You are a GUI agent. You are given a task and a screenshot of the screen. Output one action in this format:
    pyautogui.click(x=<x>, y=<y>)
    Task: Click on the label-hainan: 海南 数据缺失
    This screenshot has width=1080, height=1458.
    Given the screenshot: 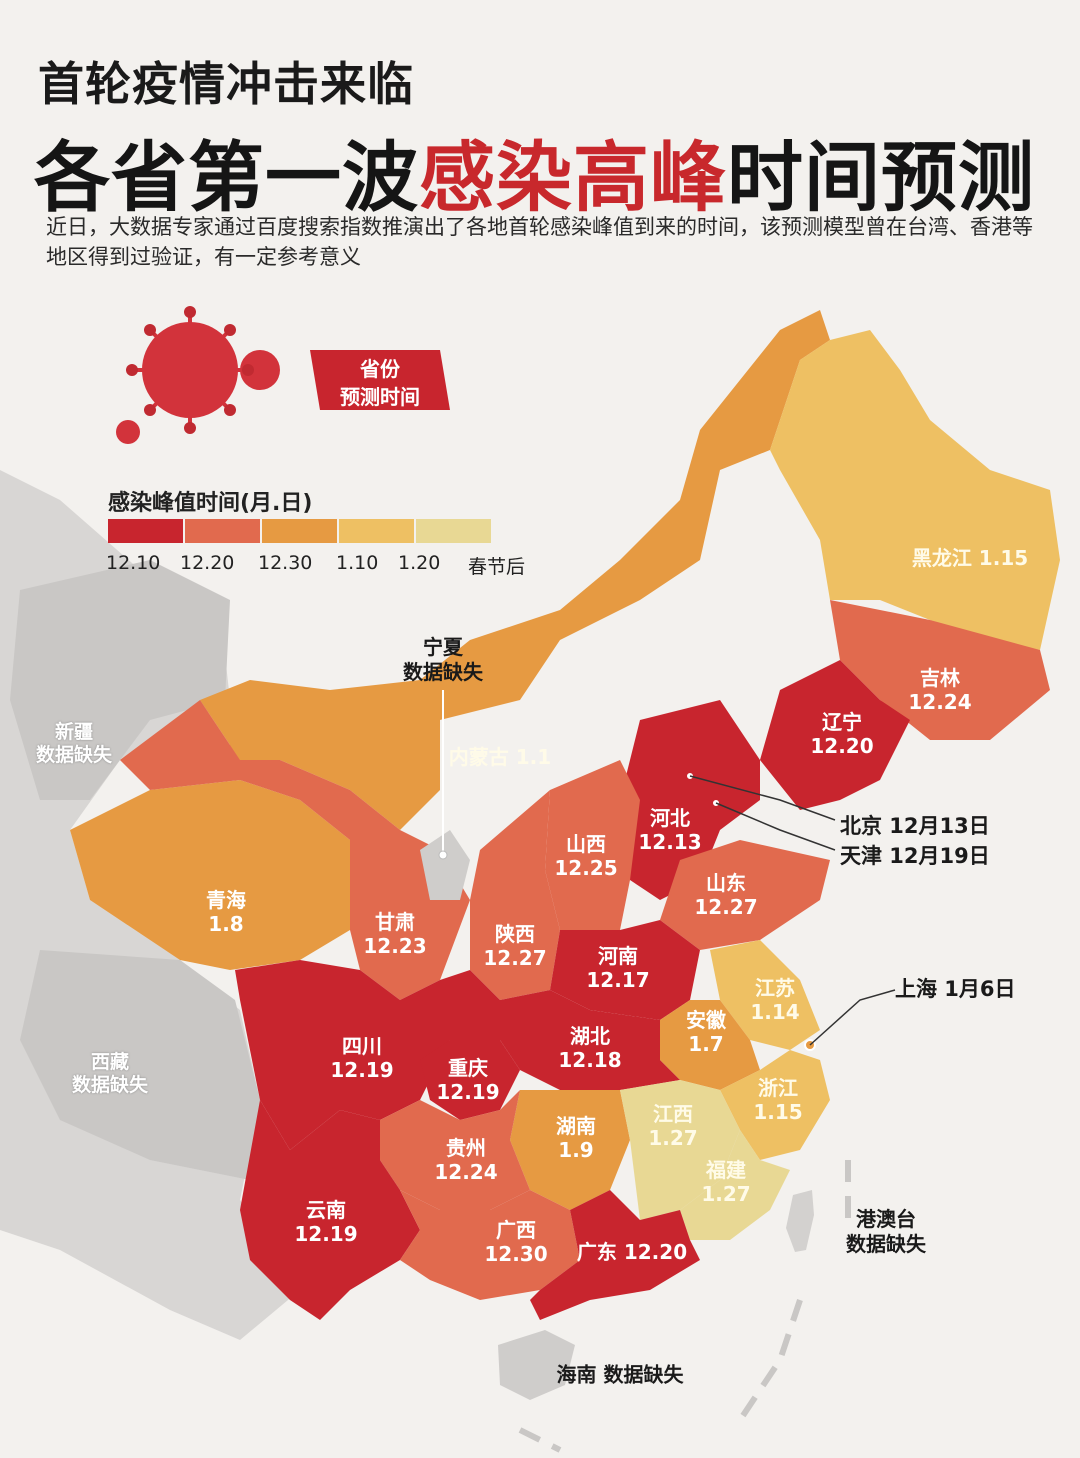 What is the action you would take?
    pyautogui.click(x=620, y=1374)
    